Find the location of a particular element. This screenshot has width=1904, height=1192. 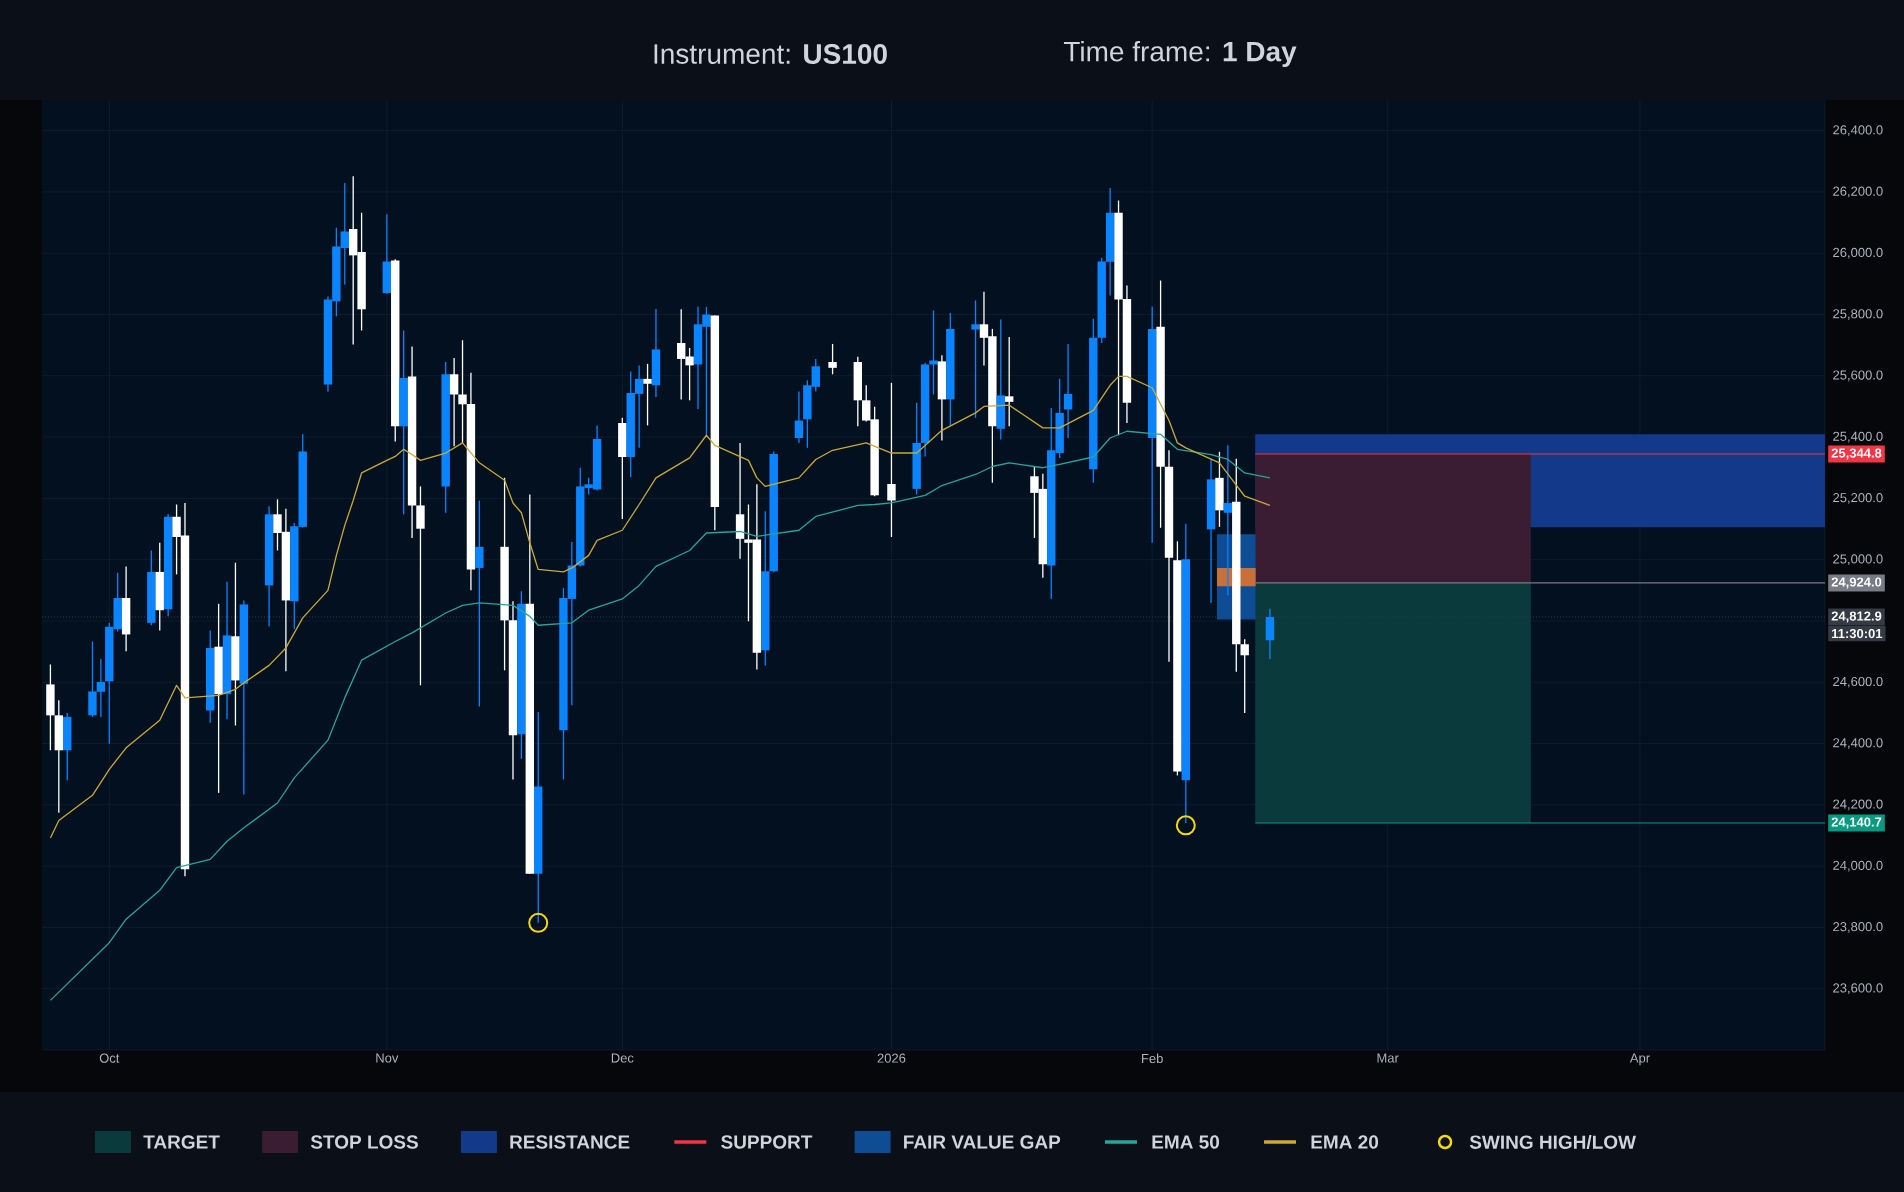

x-tick-label: Apr is located at coordinates (1639, 1059).